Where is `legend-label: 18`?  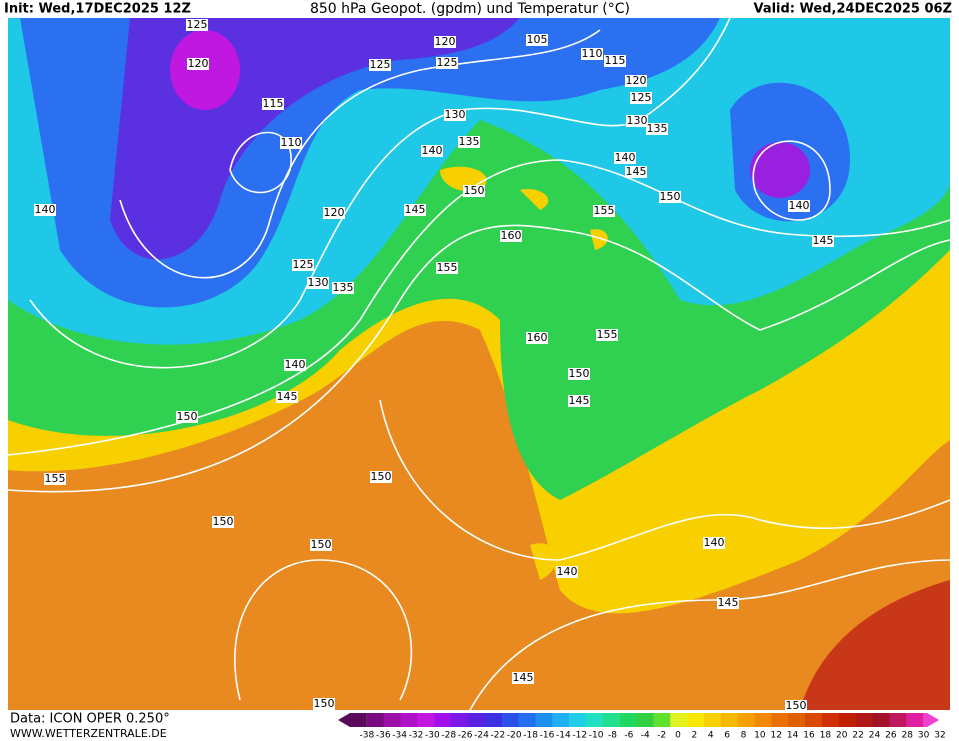 legend-label: 18 is located at coordinates (826, 736).